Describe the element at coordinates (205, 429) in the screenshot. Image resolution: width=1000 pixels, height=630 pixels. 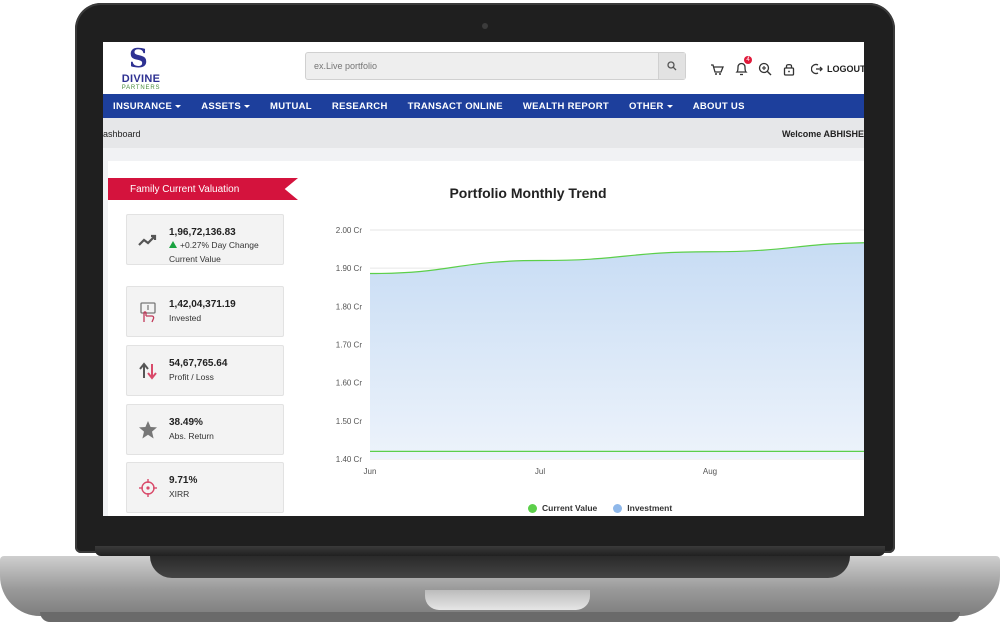
I see `abs-return-card: 38.49% Abs. Return` at that location.